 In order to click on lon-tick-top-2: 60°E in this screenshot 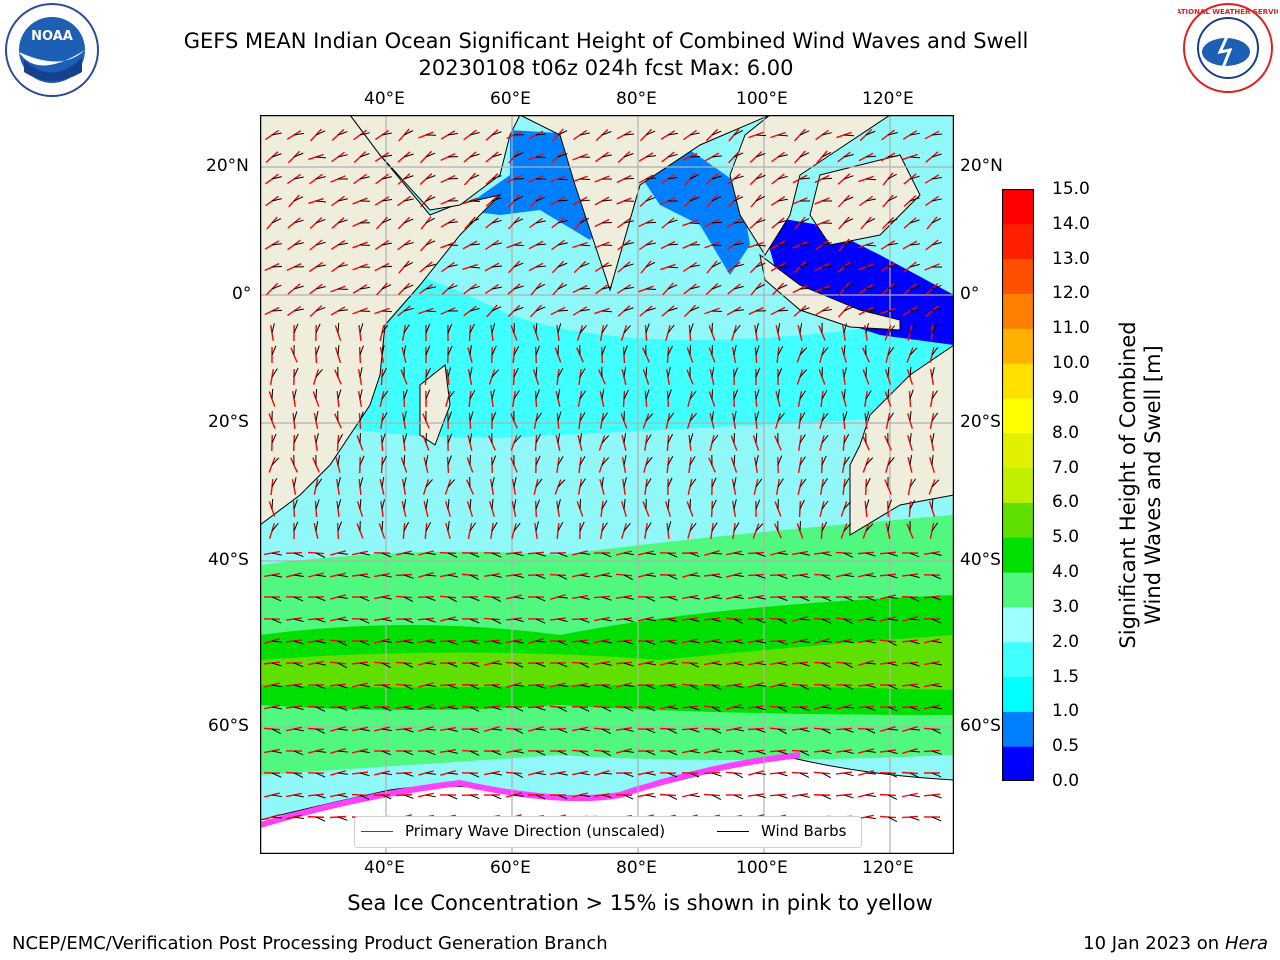, I will do `click(510, 99)`.